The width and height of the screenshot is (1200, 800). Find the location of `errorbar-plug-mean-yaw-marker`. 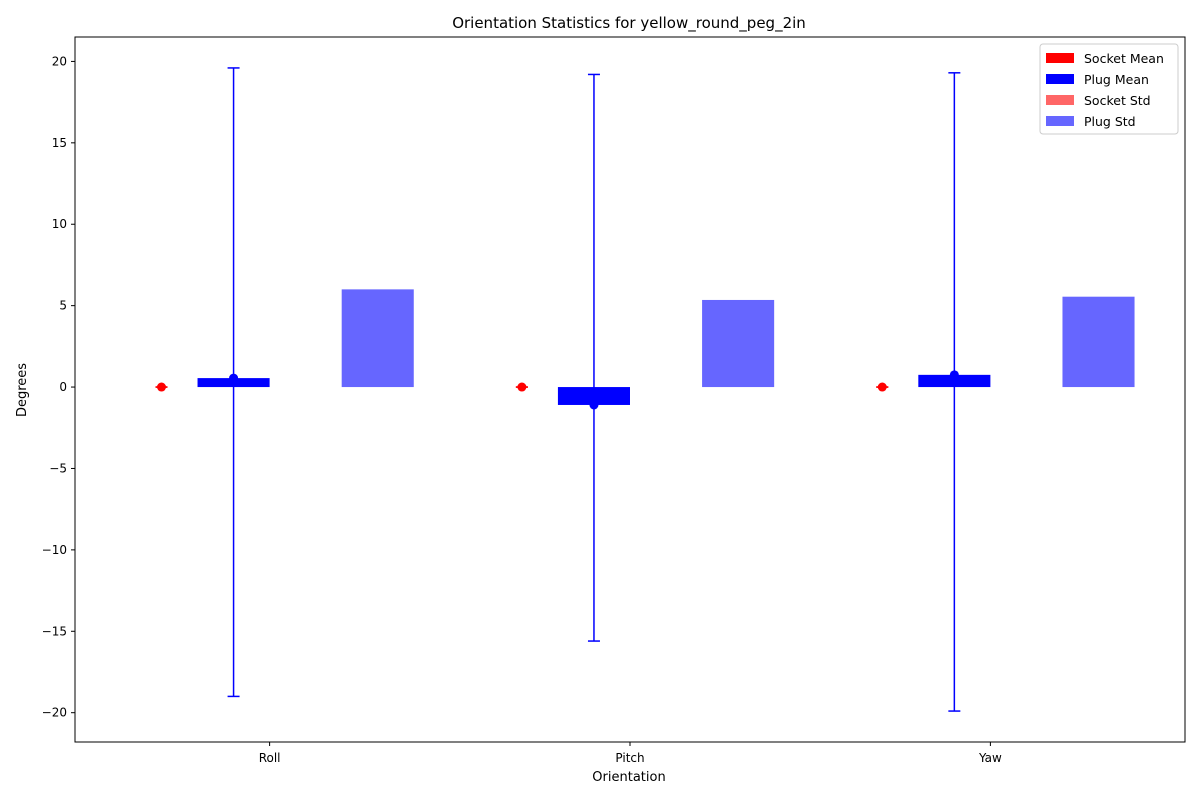

errorbar-plug-mean-yaw-marker is located at coordinates (954, 375).